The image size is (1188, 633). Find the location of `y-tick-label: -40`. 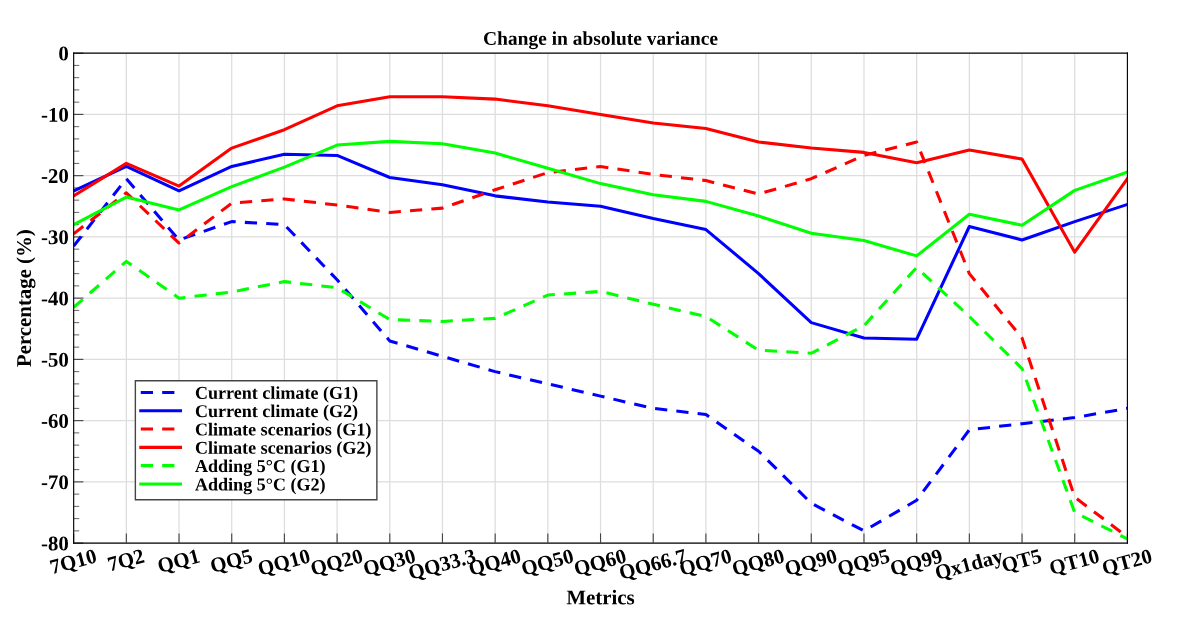

y-tick-label: -40 is located at coordinates (54, 298).